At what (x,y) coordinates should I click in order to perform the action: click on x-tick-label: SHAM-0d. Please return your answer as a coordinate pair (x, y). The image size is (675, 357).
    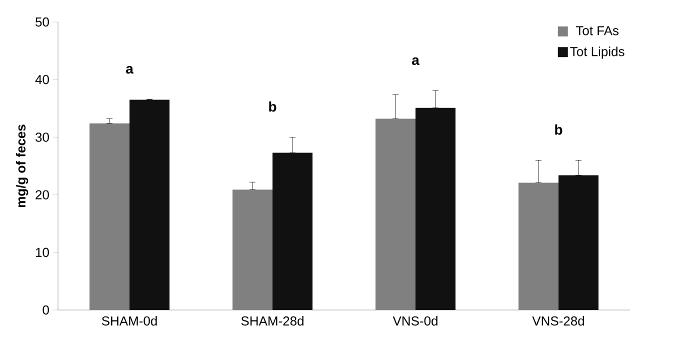
    Looking at the image, I should click on (129, 321).